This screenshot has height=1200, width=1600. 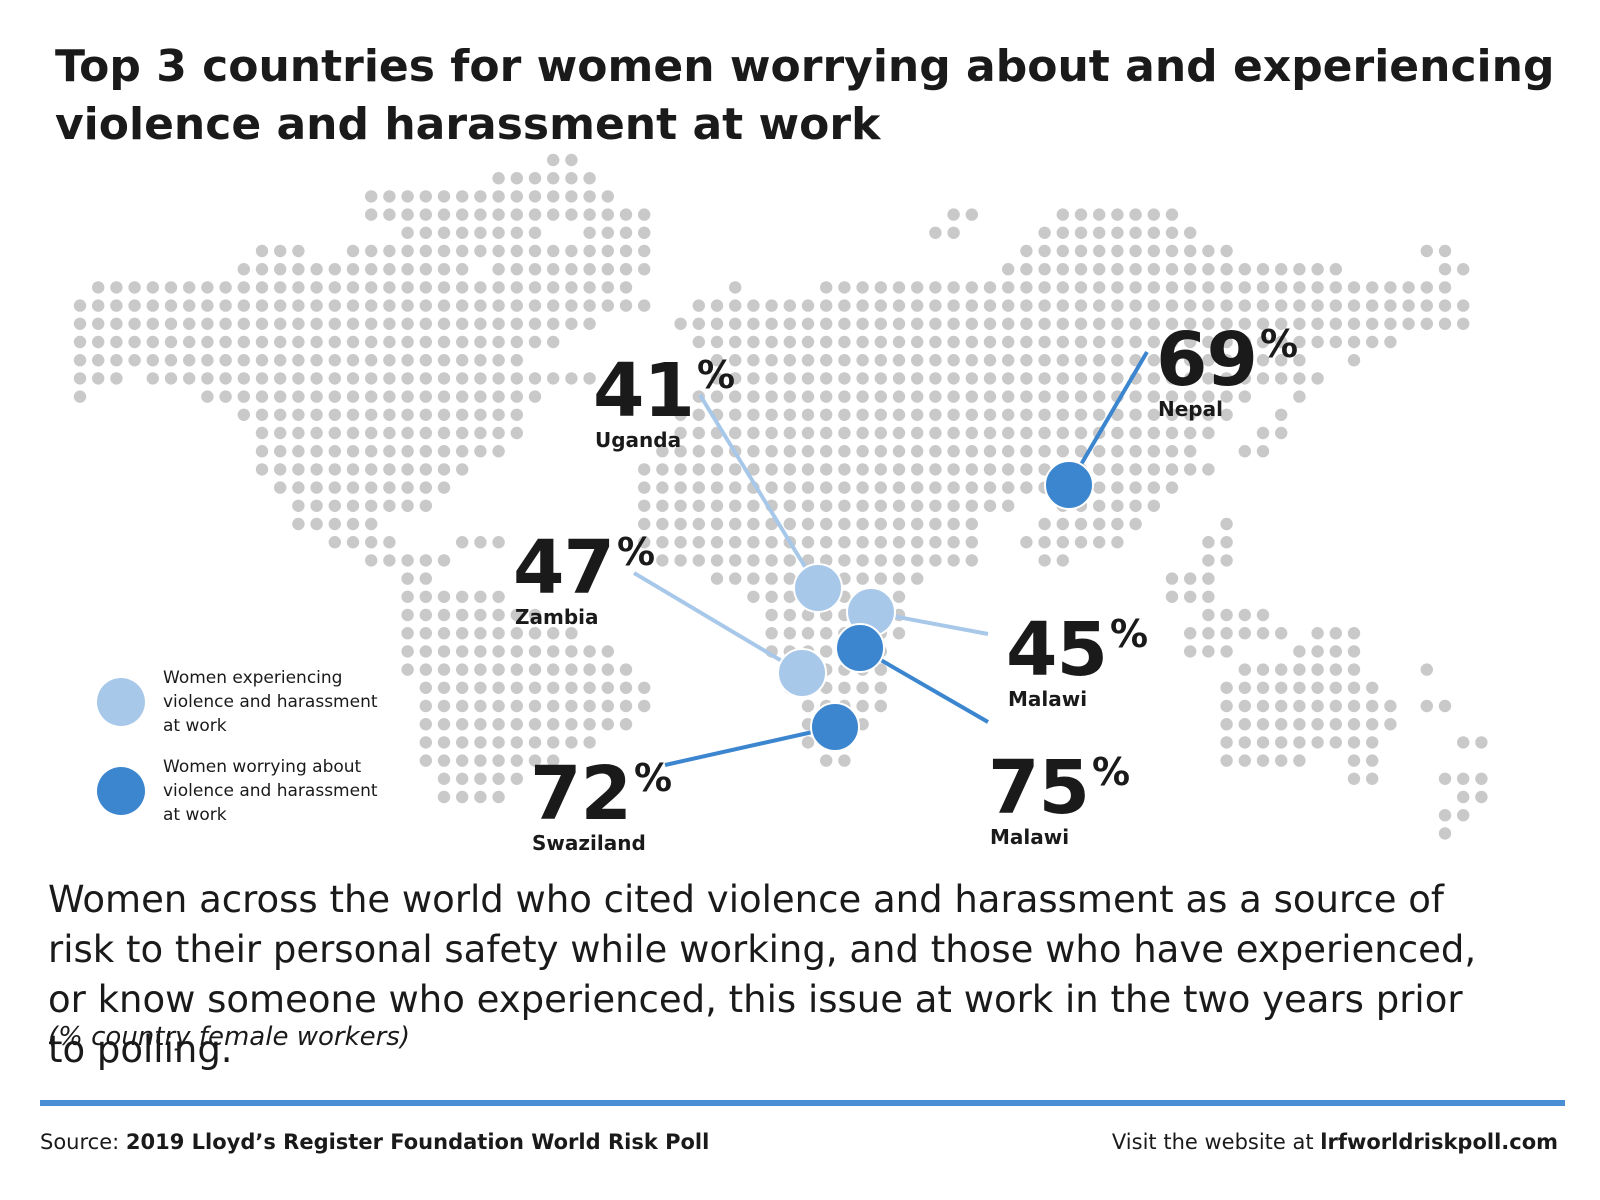 I want to click on leader-line-uganda, so click(x=759, y=491).